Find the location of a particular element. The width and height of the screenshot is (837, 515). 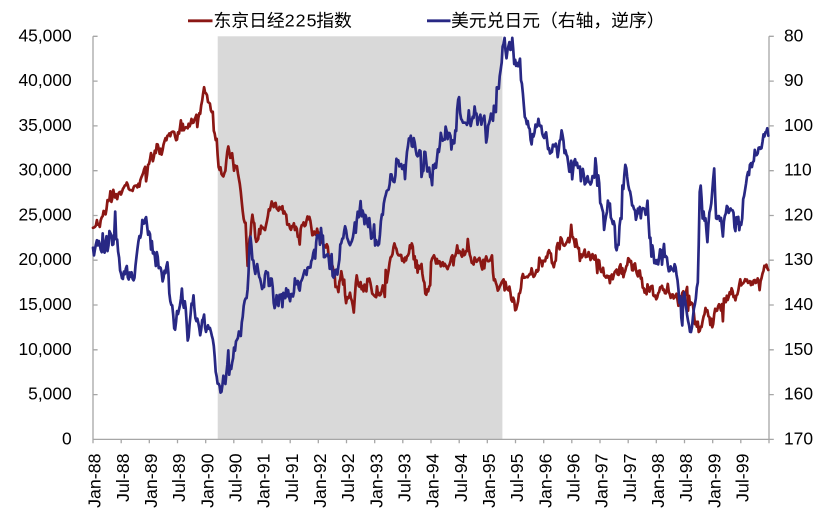

svg-text: Jan-93 is located at coordinates (376, 480).